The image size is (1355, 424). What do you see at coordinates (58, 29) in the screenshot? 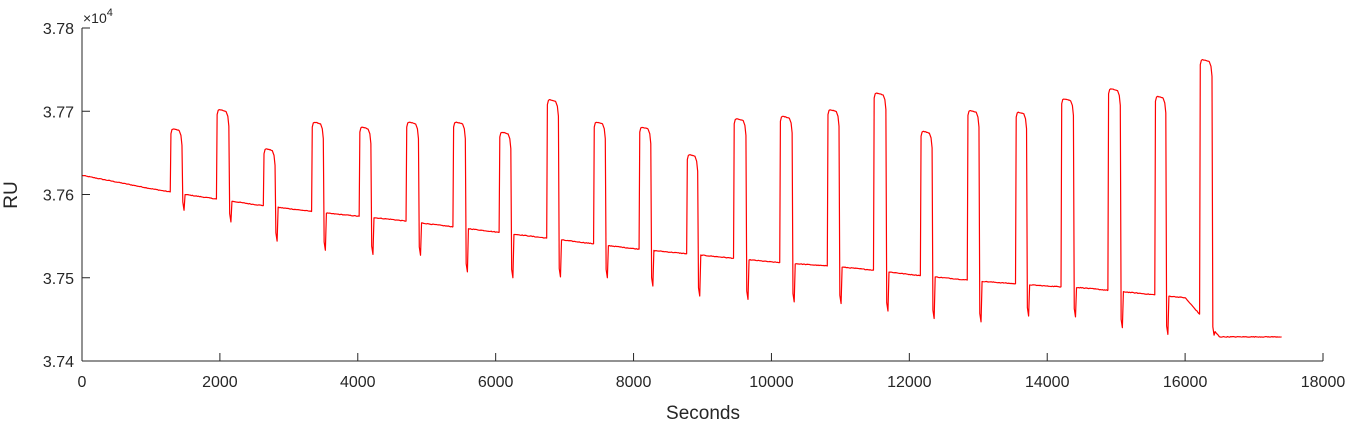
I see `y-tick-label: 3.78` at bounding box center [58, 29].